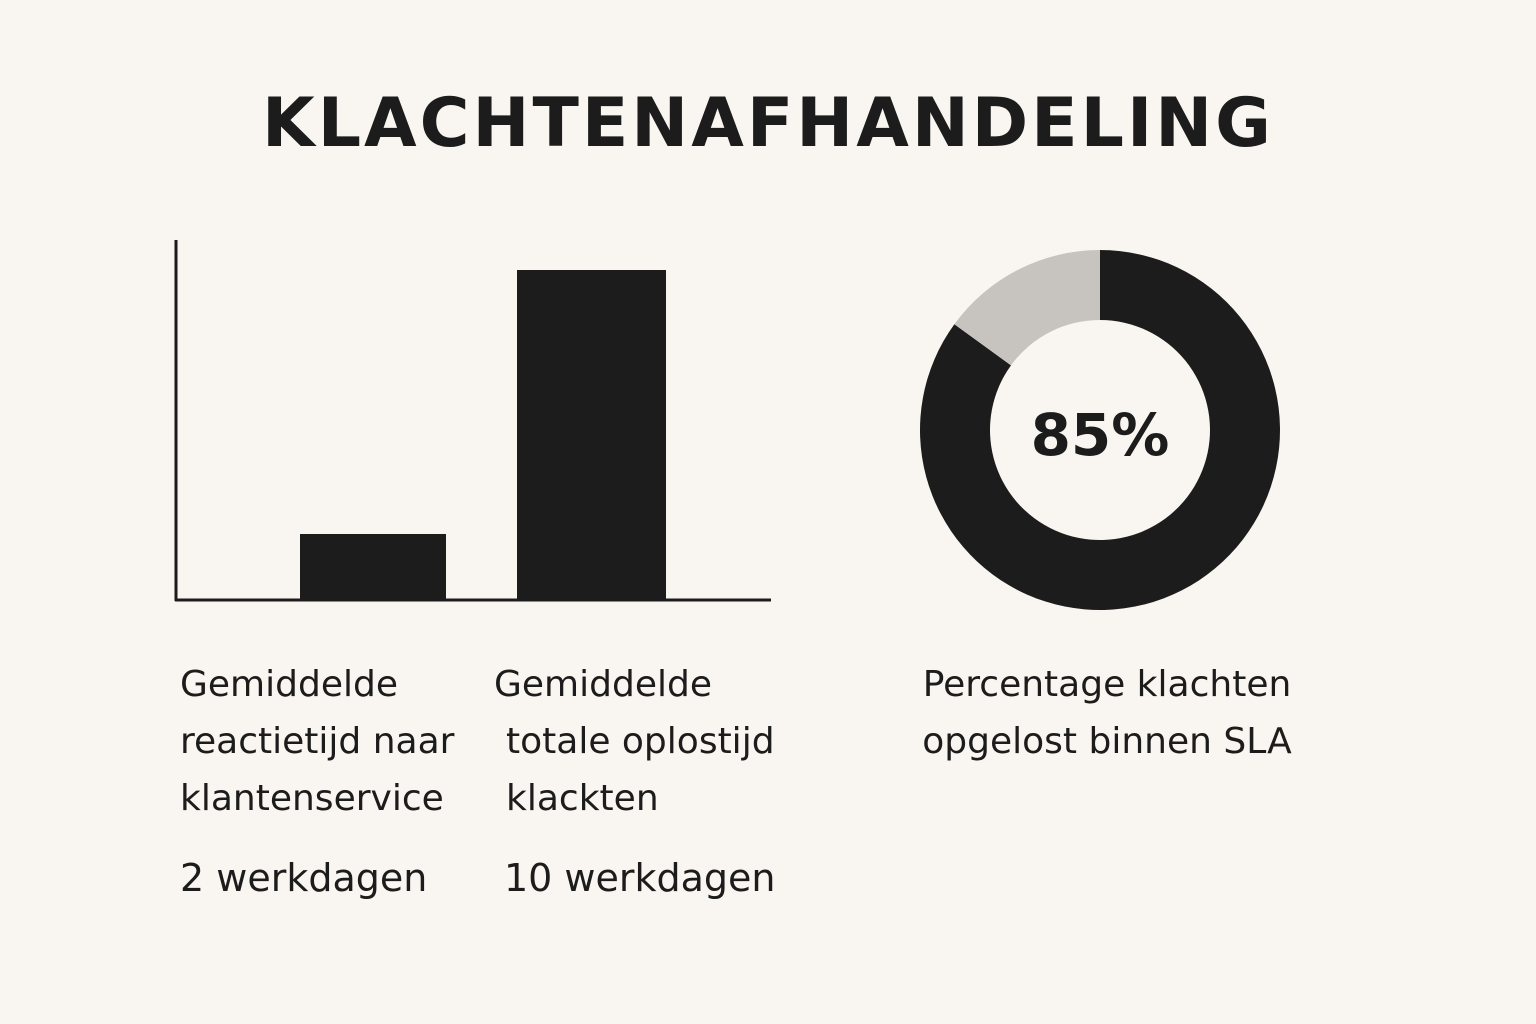 The image size is (1536, 1024). Describe the element at coordinates (312, 798) in the screenshot. I see `caption-line: klantenservice` at that location.